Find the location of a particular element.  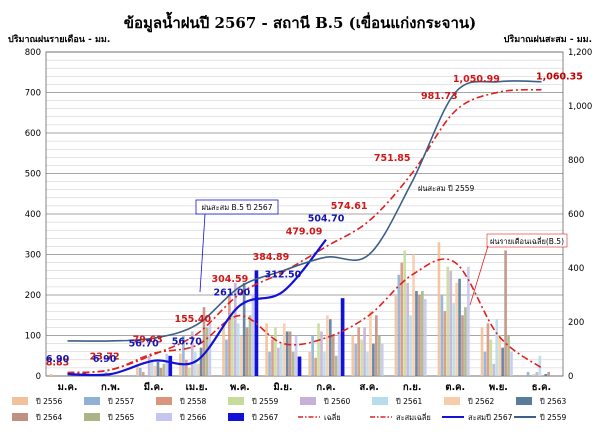

cum-2567-label: 6.90 is located at coordinates (105, 359).